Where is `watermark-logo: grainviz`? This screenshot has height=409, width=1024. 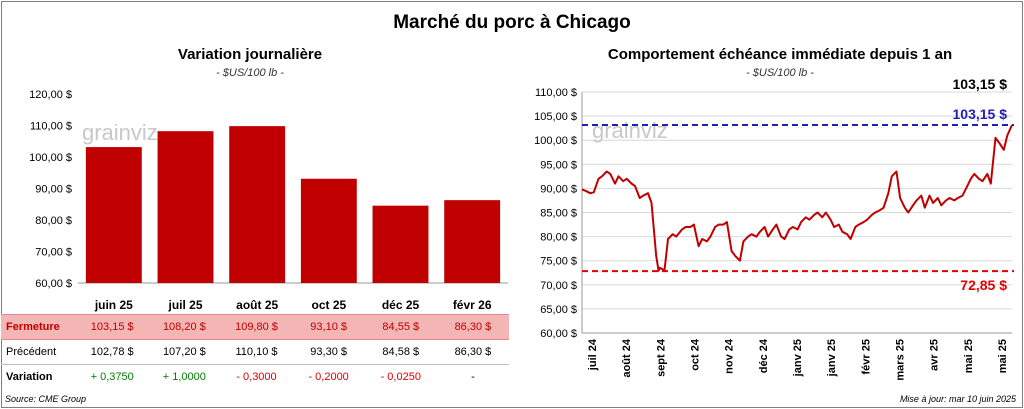 watermark-logo: grainviz is located at coordinates (120, 132).